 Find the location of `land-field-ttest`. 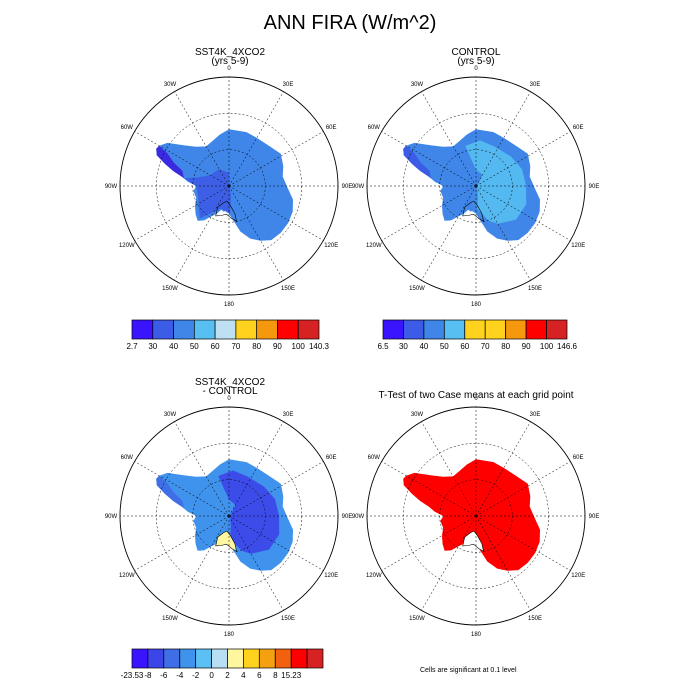

land-field-ttest is located at coordinates (471, 515).